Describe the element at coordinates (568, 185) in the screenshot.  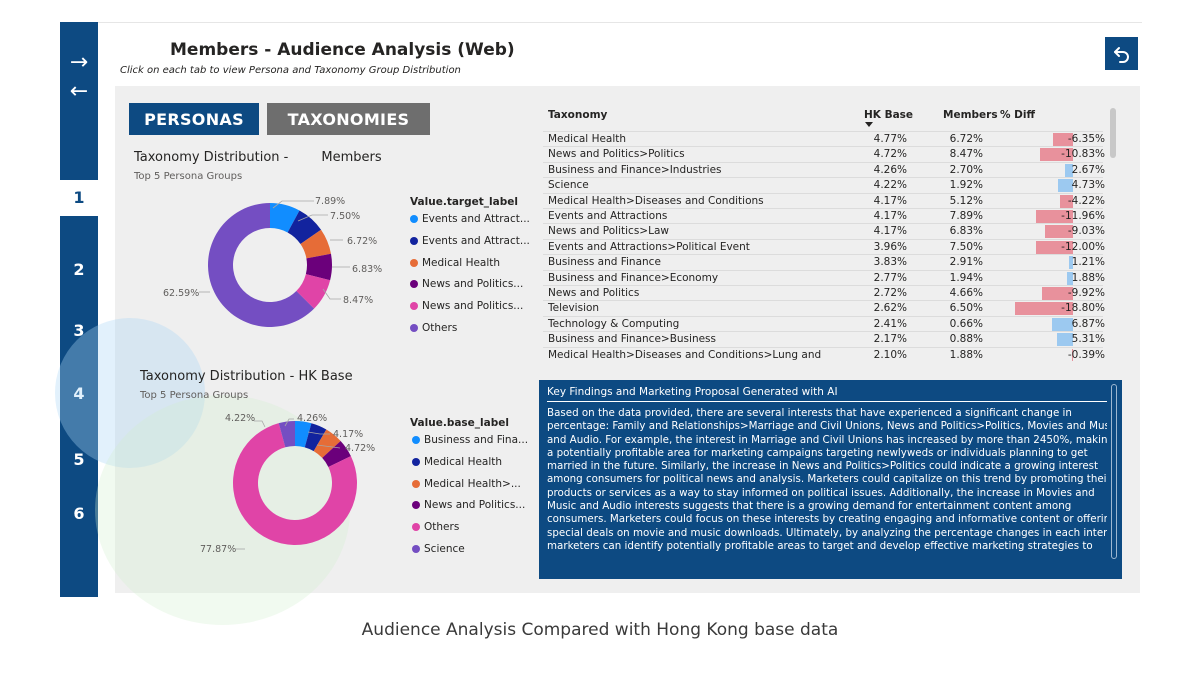
I see `cell-taxonomy: Science` at that location.